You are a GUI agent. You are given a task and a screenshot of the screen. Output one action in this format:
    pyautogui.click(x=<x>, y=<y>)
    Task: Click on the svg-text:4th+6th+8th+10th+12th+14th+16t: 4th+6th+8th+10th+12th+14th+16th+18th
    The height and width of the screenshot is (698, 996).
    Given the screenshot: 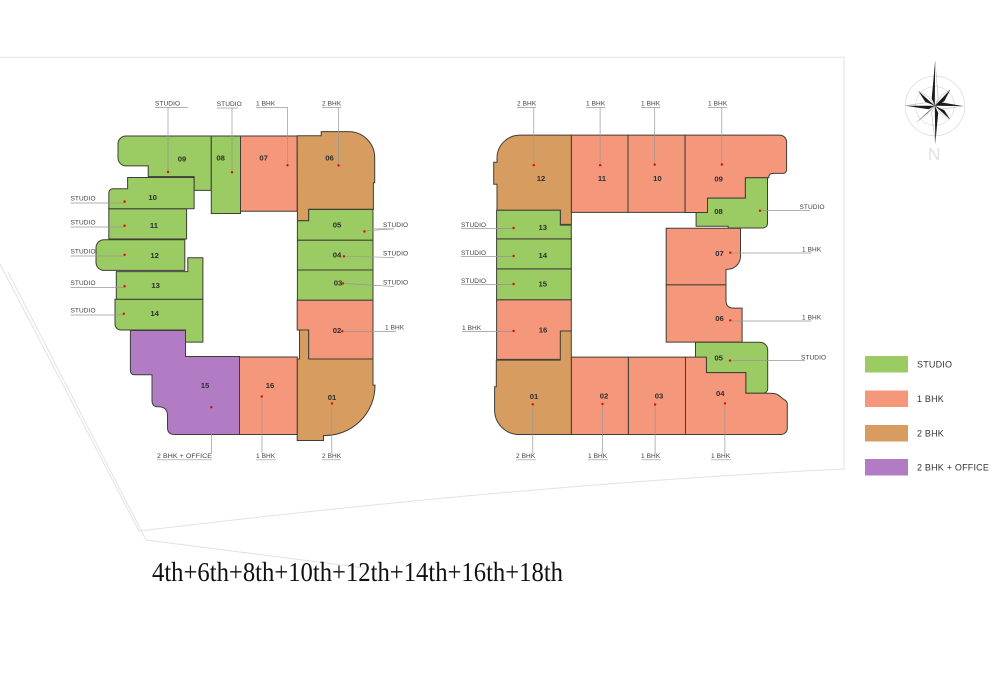 What is the action you would take?
    pyautogui.click(x=357, y=572)
    